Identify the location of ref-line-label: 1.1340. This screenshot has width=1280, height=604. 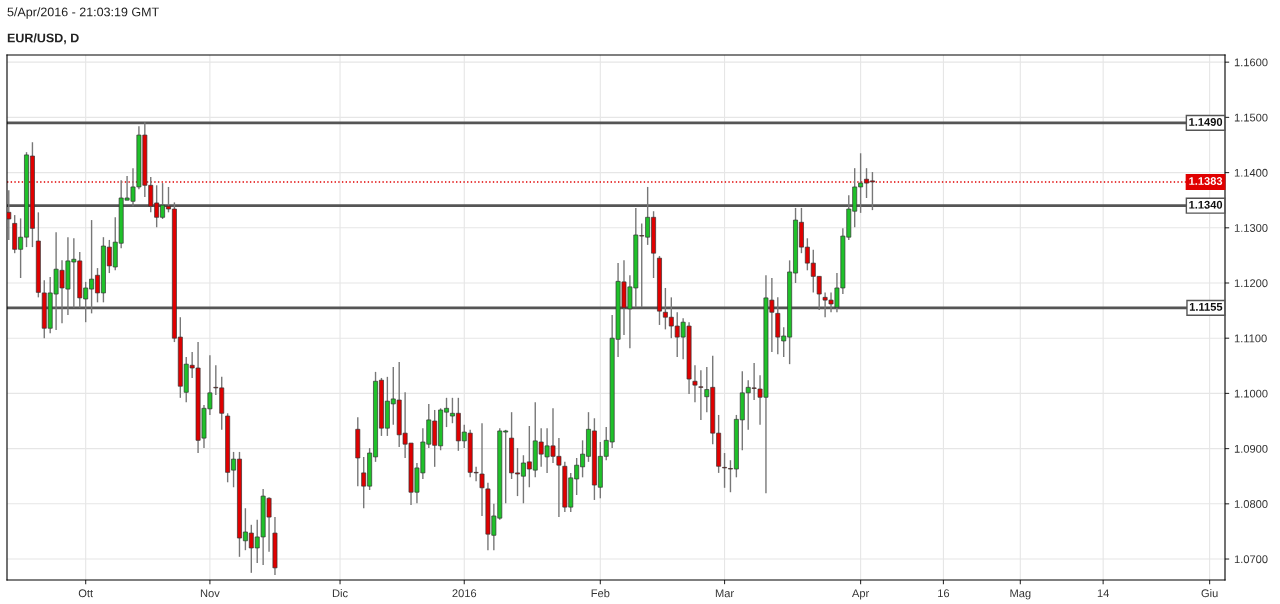
(1206, 204).